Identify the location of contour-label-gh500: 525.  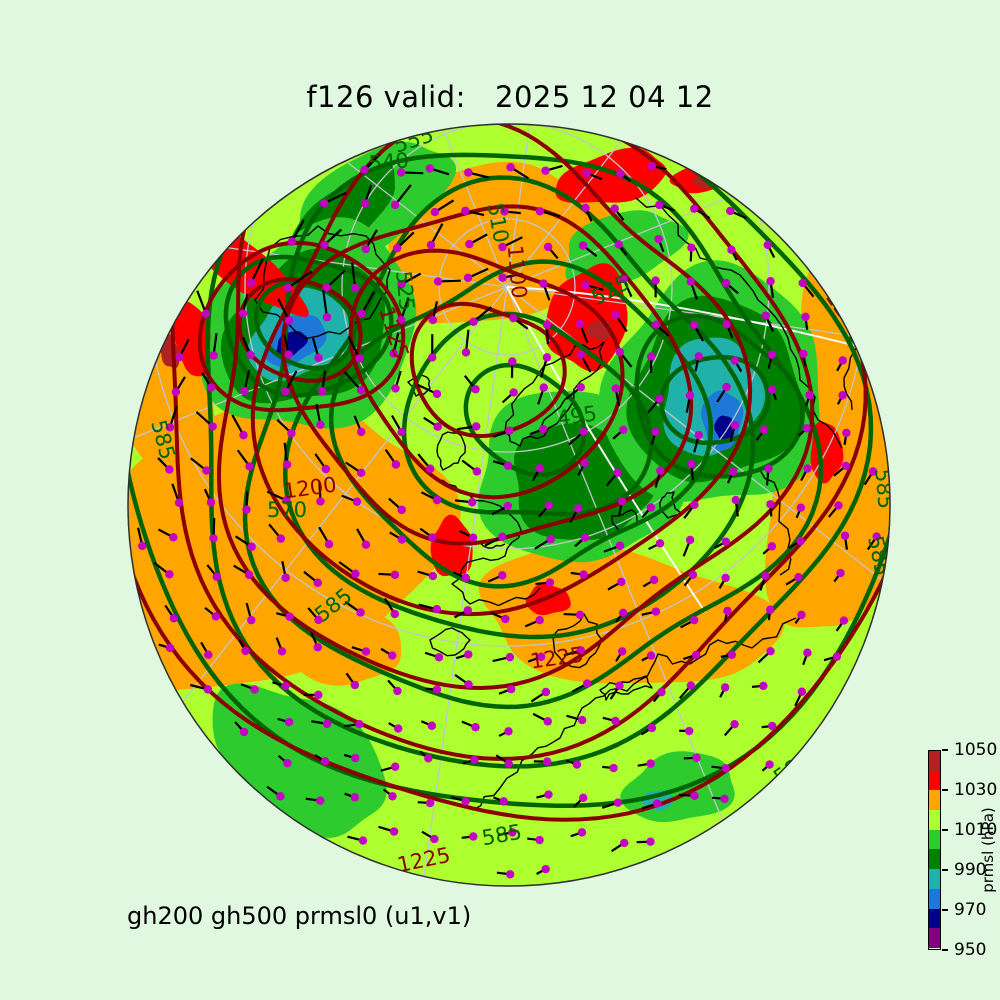
(404, 291).